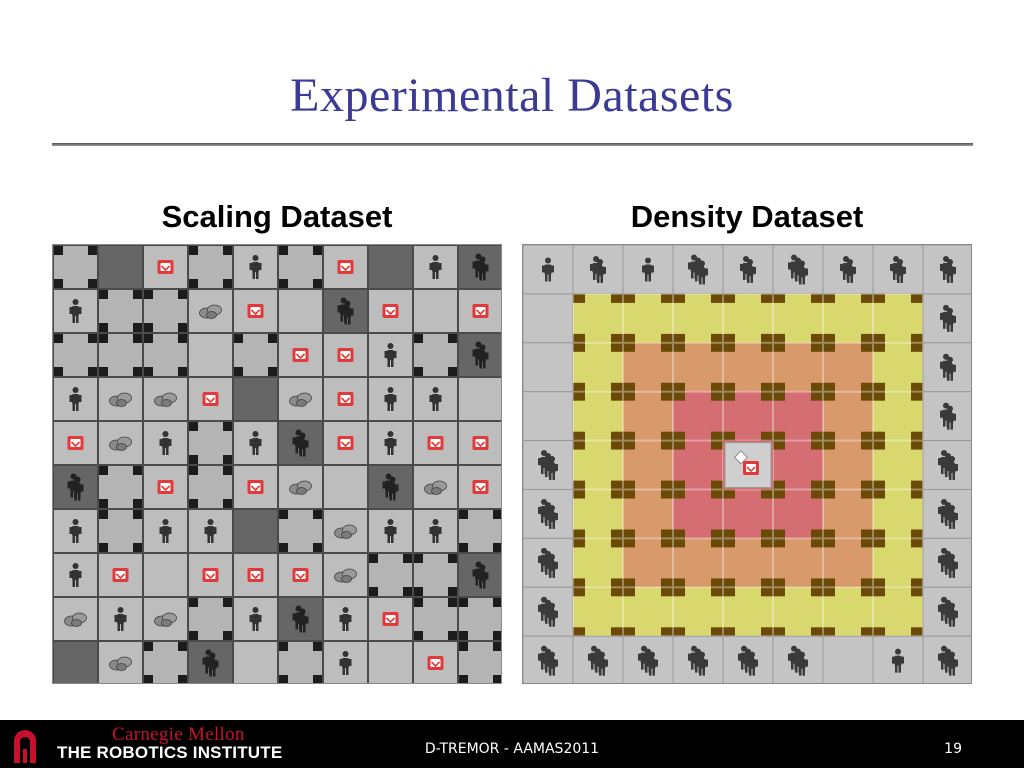 Image resolution: width=1024 pixels, height=768 pixels. Describe the element at coordinates (300, 487) in the screenshot. I see `debris-icon` at that location.